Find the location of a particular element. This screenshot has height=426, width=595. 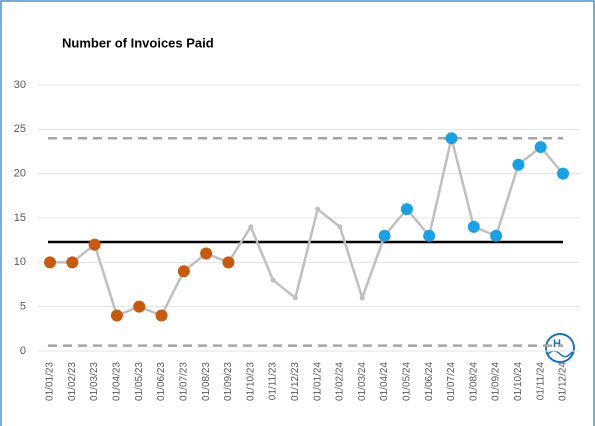

y-tick-label: 5 is located at coordinates (23, 307).